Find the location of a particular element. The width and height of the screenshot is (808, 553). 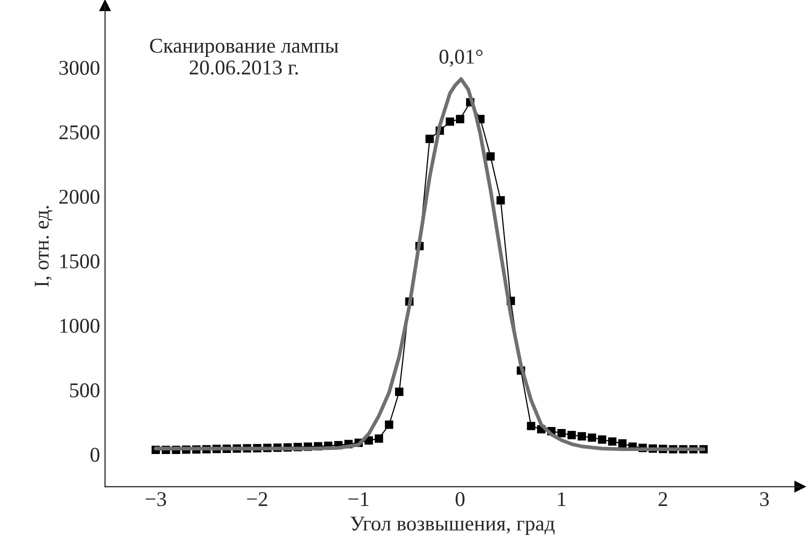

y-tick-label: 2500 is located at coordinates (79, 132).